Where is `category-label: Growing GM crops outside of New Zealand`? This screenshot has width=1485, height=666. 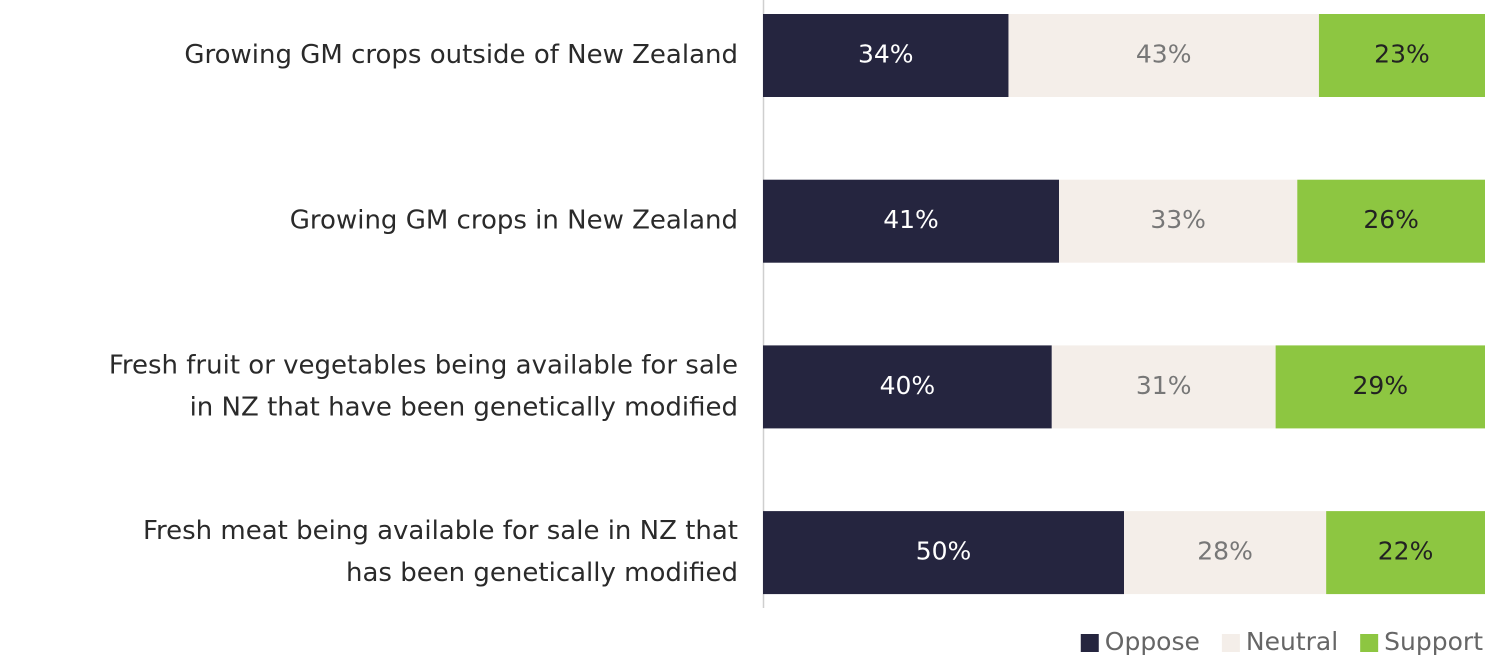
category-label: Growing GM crops outside of New Zealand is located at coordinates (461, 55).